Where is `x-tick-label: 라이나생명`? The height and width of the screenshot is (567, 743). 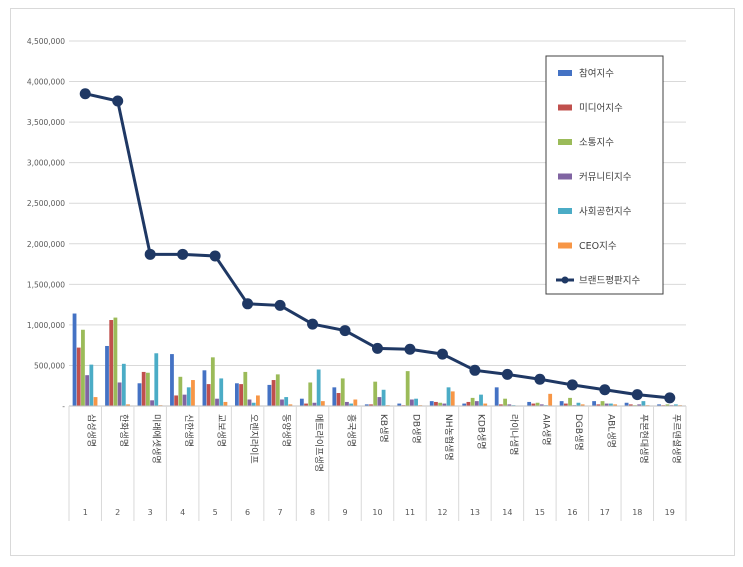 x-tick-label: 라이나생명 is located at coordinates (513, 434).